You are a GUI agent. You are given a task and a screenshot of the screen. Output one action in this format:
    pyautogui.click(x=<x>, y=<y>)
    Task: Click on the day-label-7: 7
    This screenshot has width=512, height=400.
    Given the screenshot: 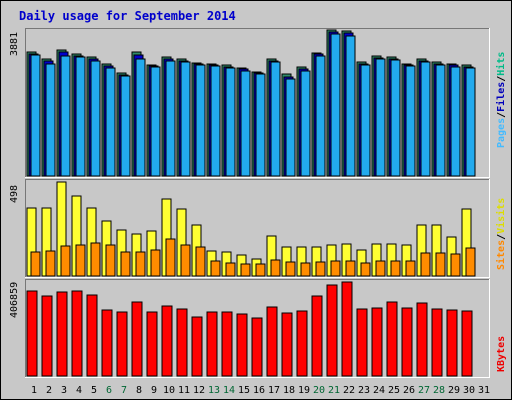 What is the action you would take?
    pyautogui.click(x=124, y=390)
    